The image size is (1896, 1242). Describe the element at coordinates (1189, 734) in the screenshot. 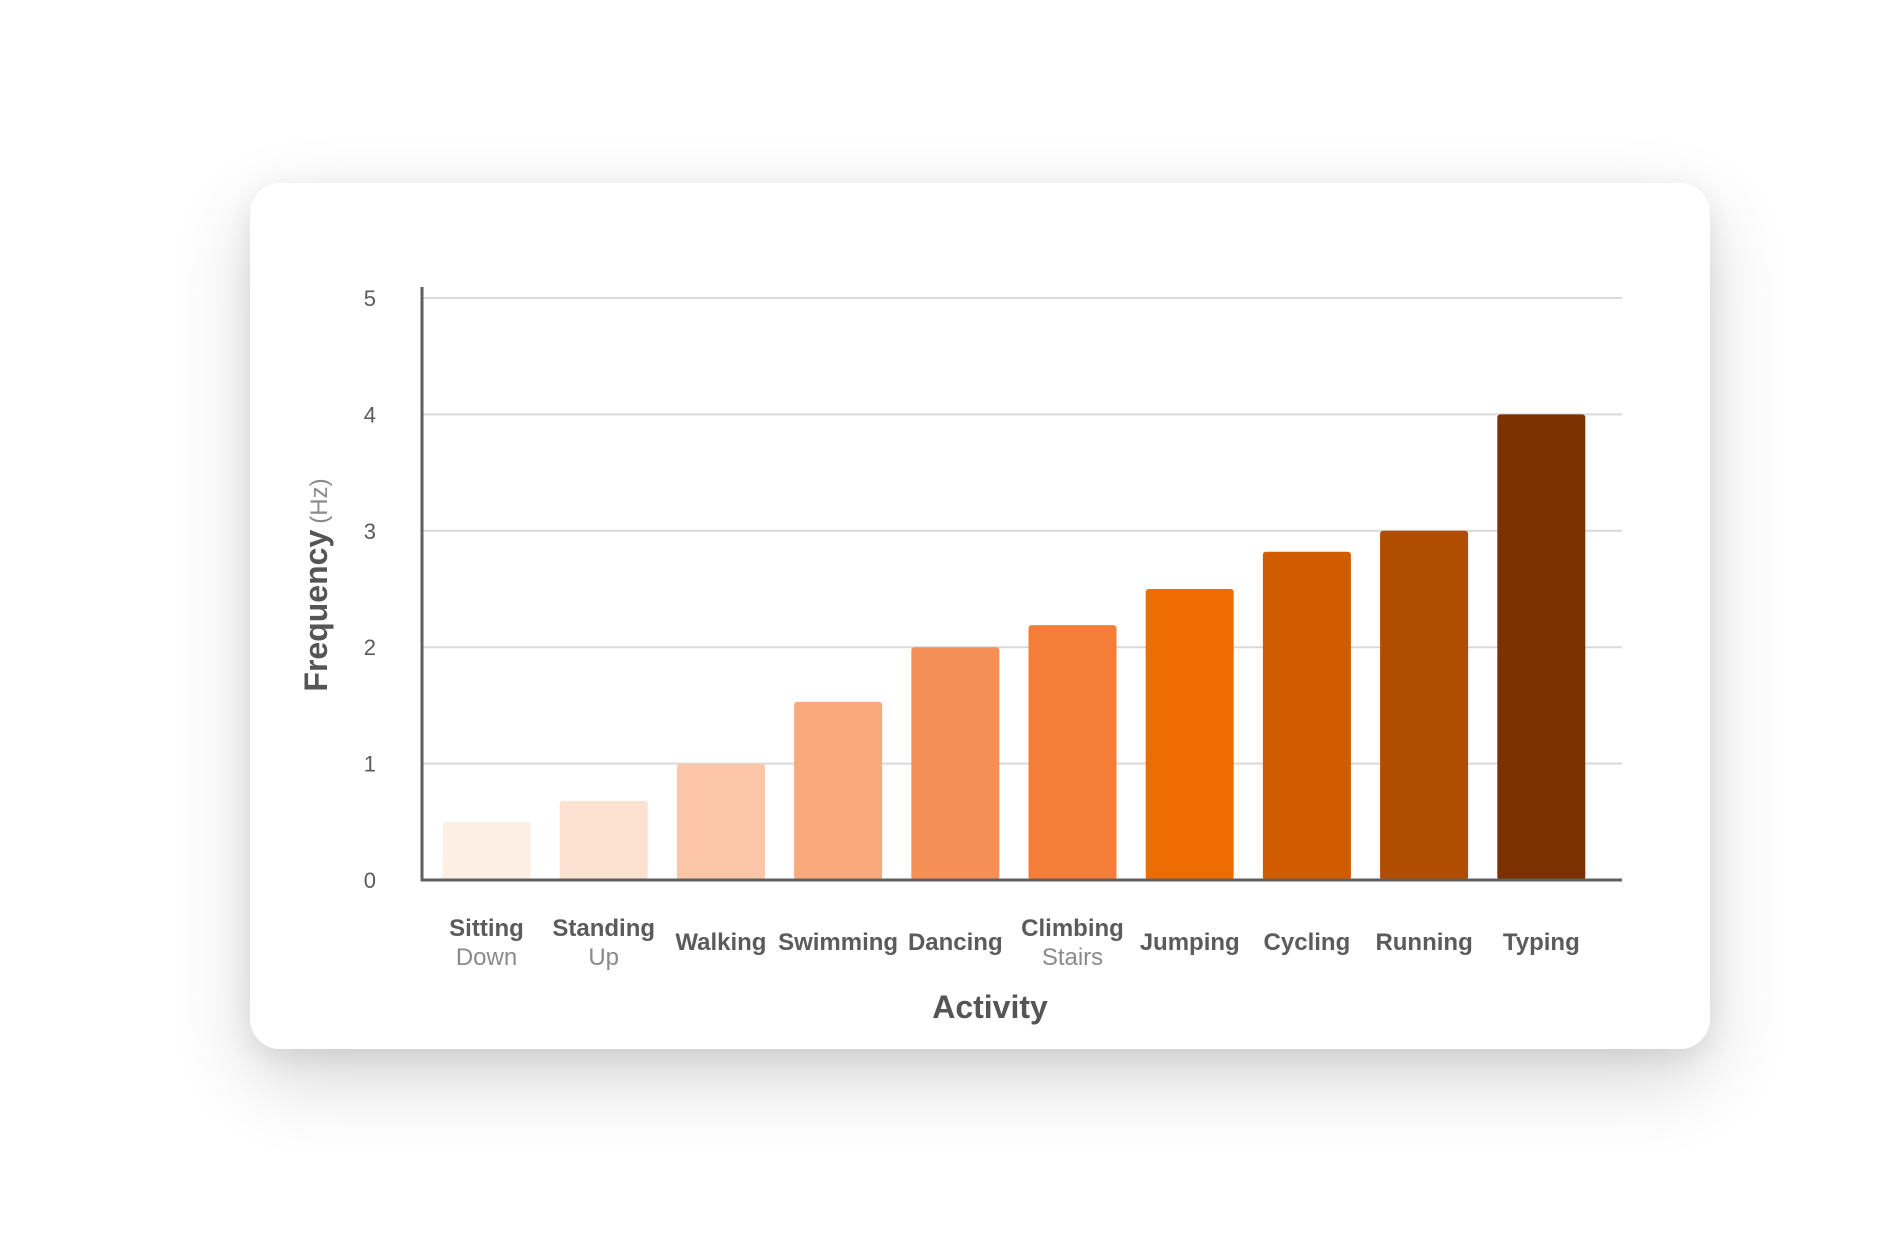

I see `bar-jumping` at that location.